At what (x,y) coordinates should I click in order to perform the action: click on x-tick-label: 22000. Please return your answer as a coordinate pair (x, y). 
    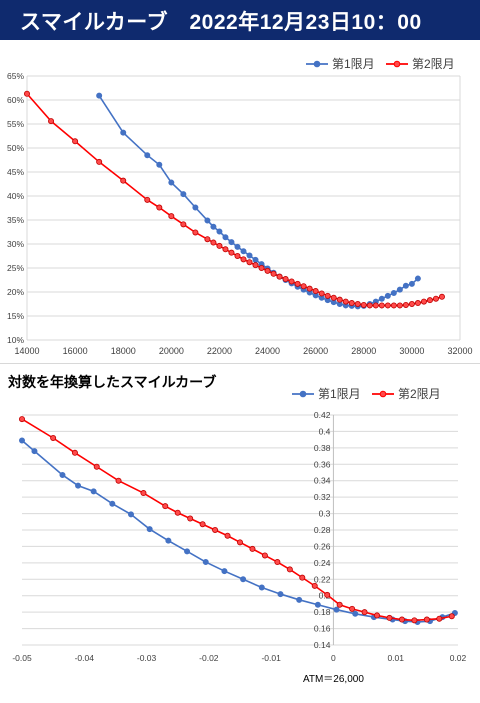
    Looking at the image, I should click on (219, 351).